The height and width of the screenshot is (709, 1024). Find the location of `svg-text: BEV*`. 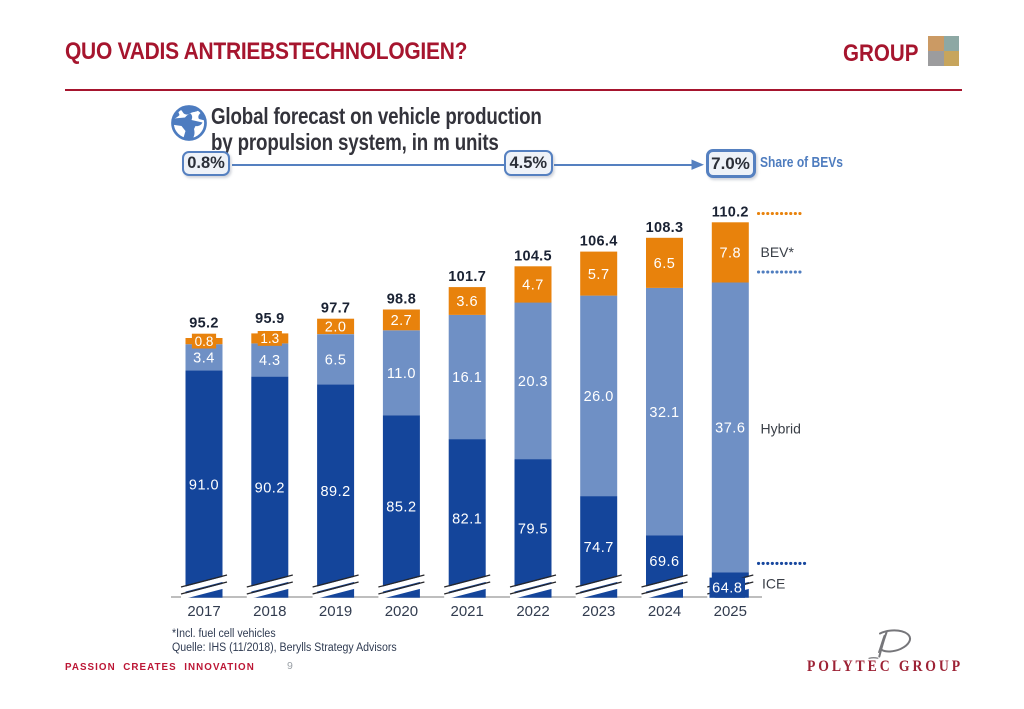

svg-text: BEV* is located at coordinates (778, 252).